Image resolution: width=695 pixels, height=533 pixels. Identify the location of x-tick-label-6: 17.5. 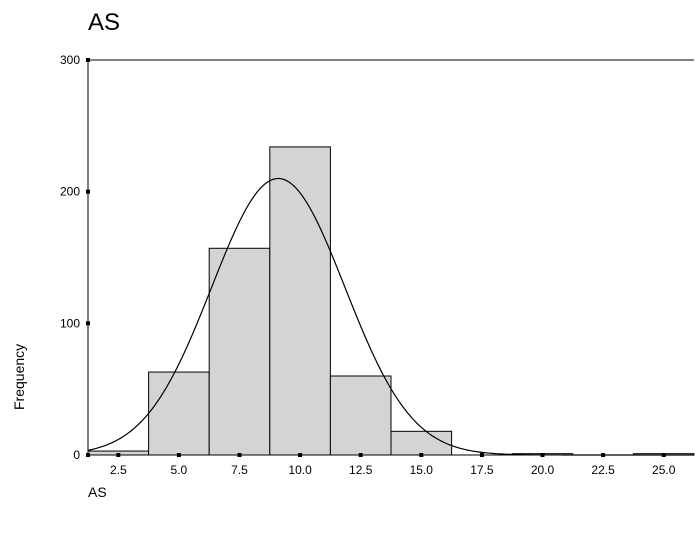
(482, 470).